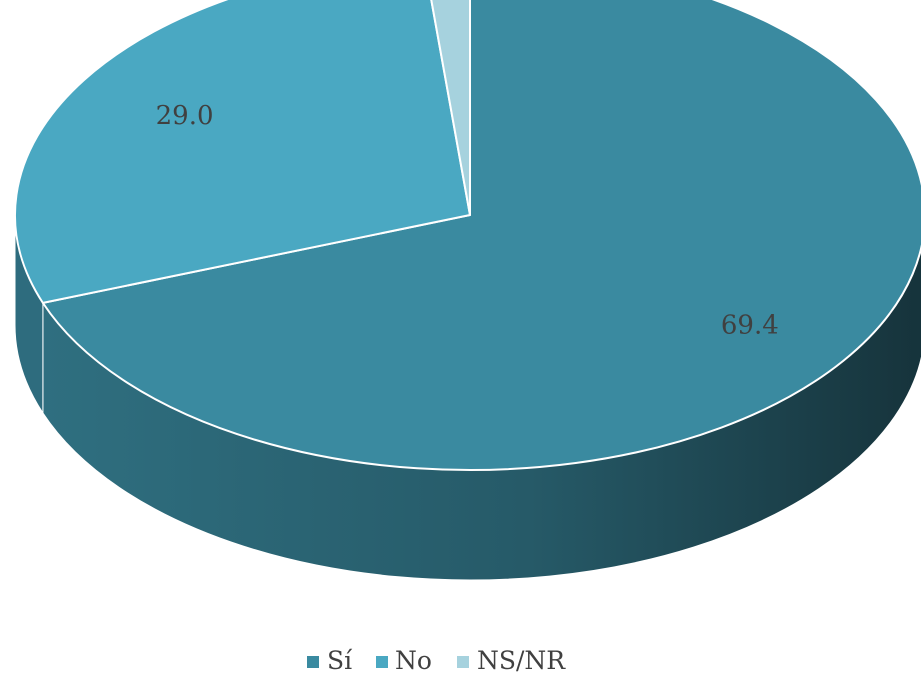  Describe the element at coordinates (340, 660) in the screenshot. I see `legend-label-si: Sí` at that location.